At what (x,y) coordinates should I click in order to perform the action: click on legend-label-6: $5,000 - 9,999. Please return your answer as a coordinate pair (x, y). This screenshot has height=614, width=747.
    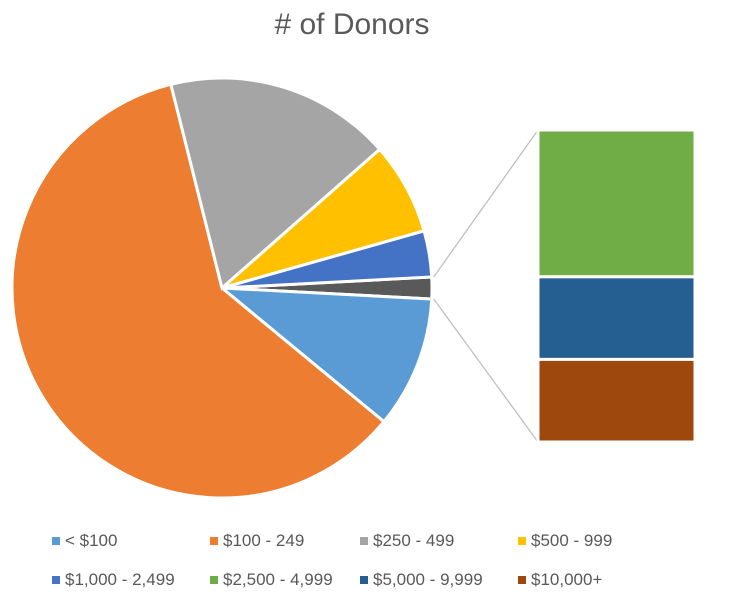
    Looking at the image, I should click on (428, 579).